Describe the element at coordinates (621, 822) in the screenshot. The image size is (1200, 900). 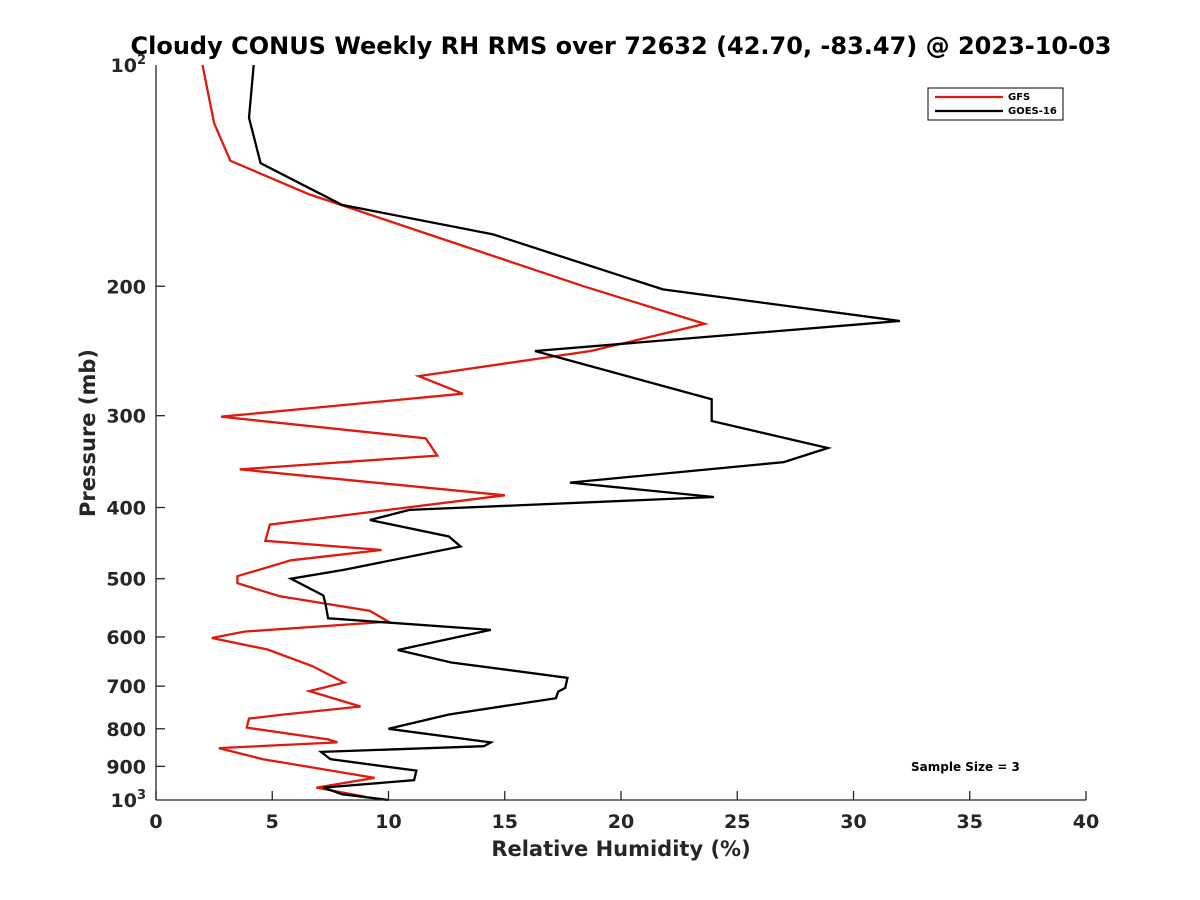
I see `x-tick-label: 20` at that location.